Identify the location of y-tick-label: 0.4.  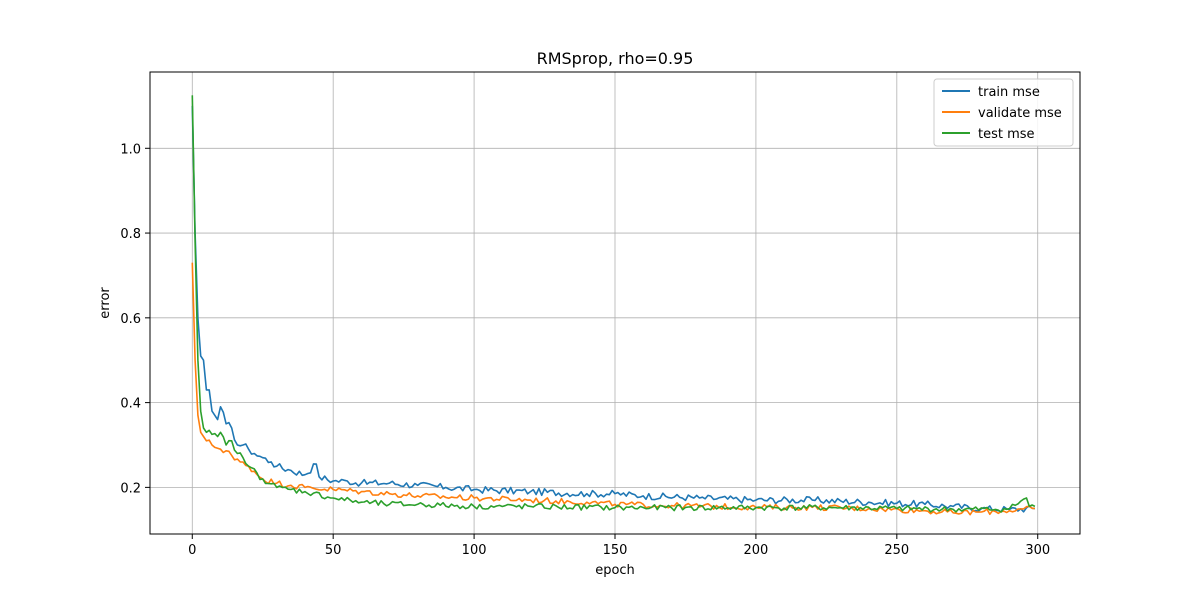
(130, 404).